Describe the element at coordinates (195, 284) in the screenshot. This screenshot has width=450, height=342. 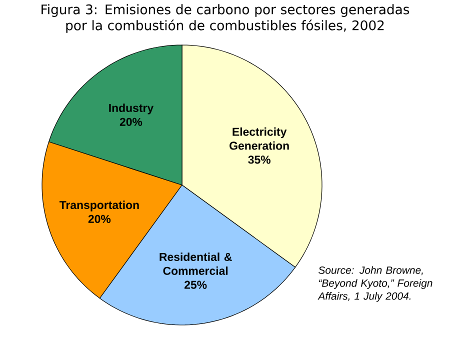
I see `data-label: 25%` at that location.